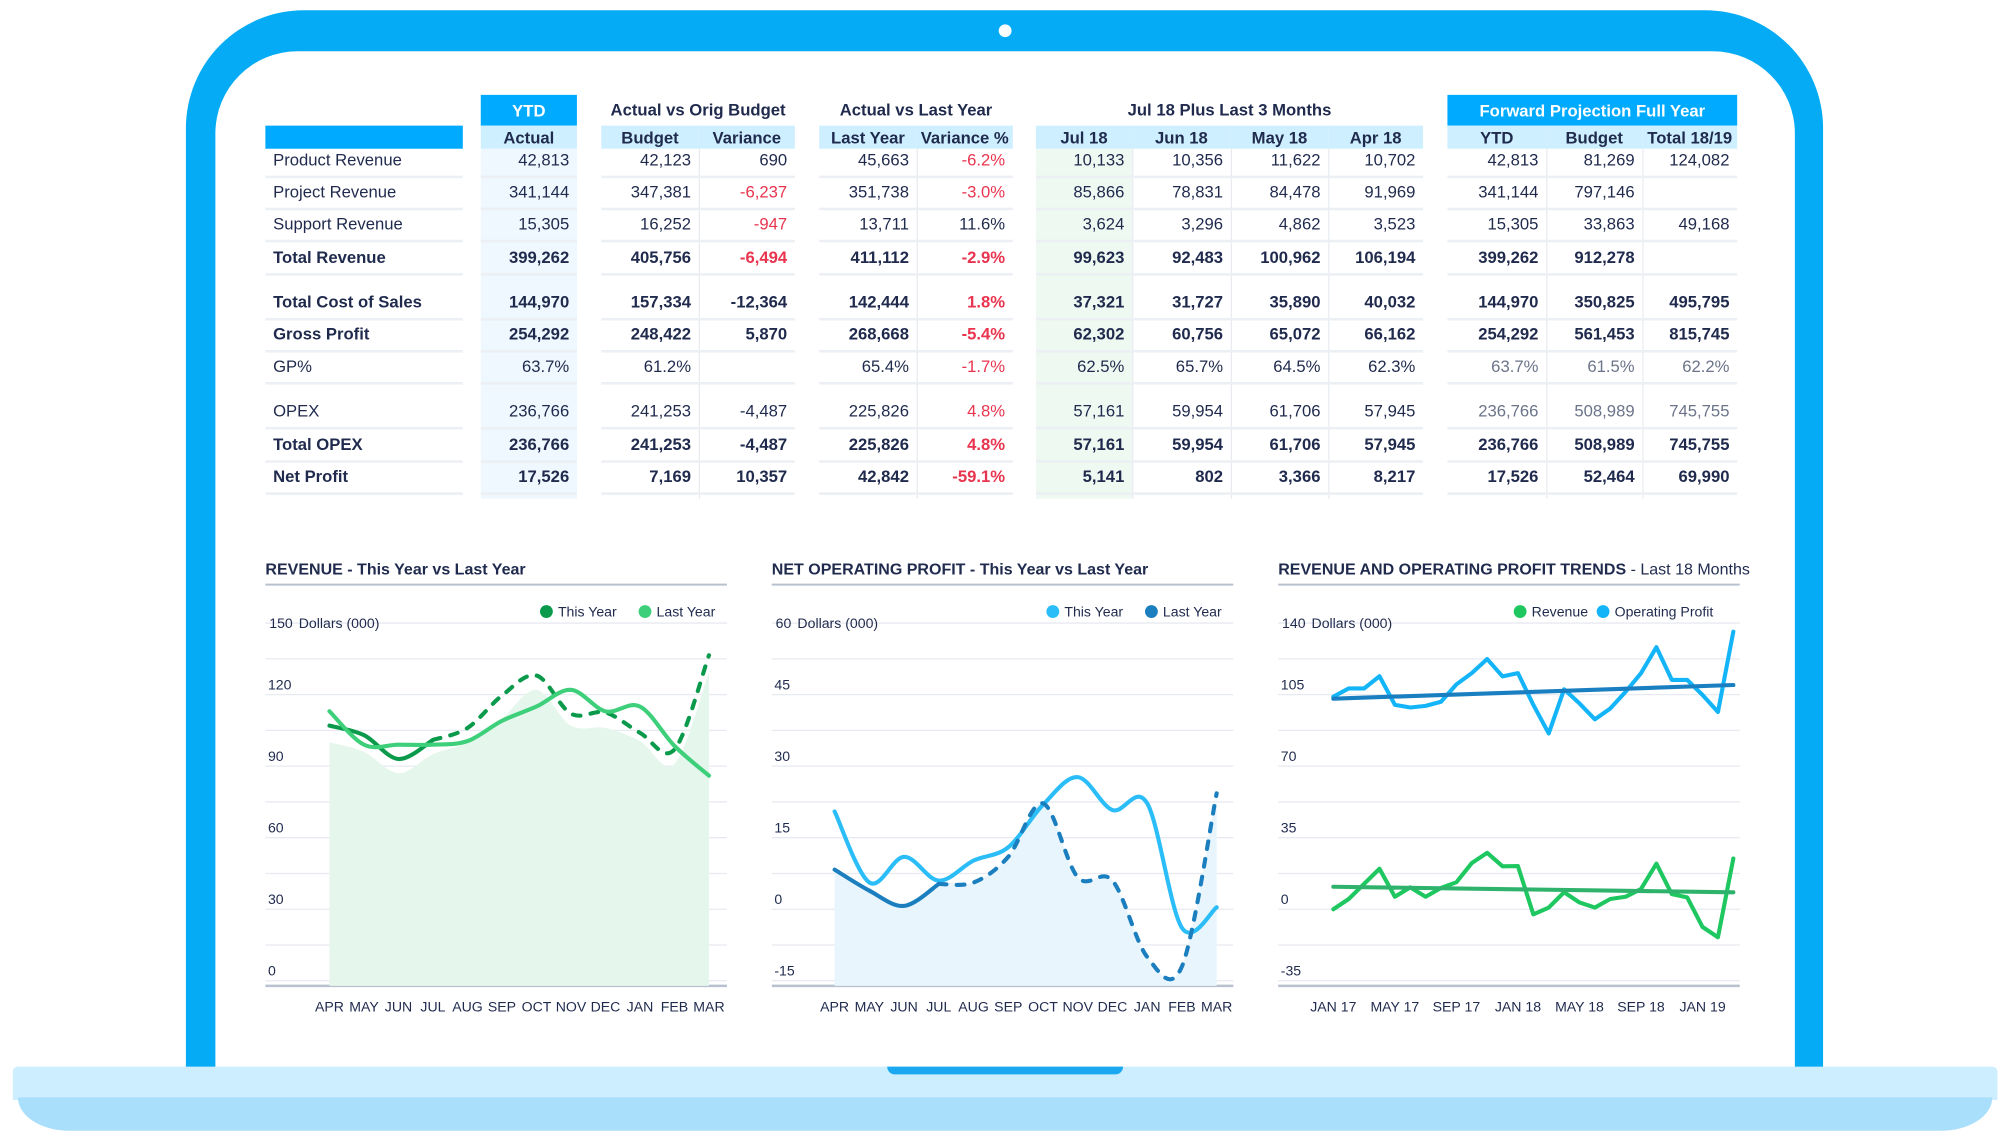  Describe the element at coordinates (1533, 691) in the screenshot. I see `trend-line-operating-profit` at that location.